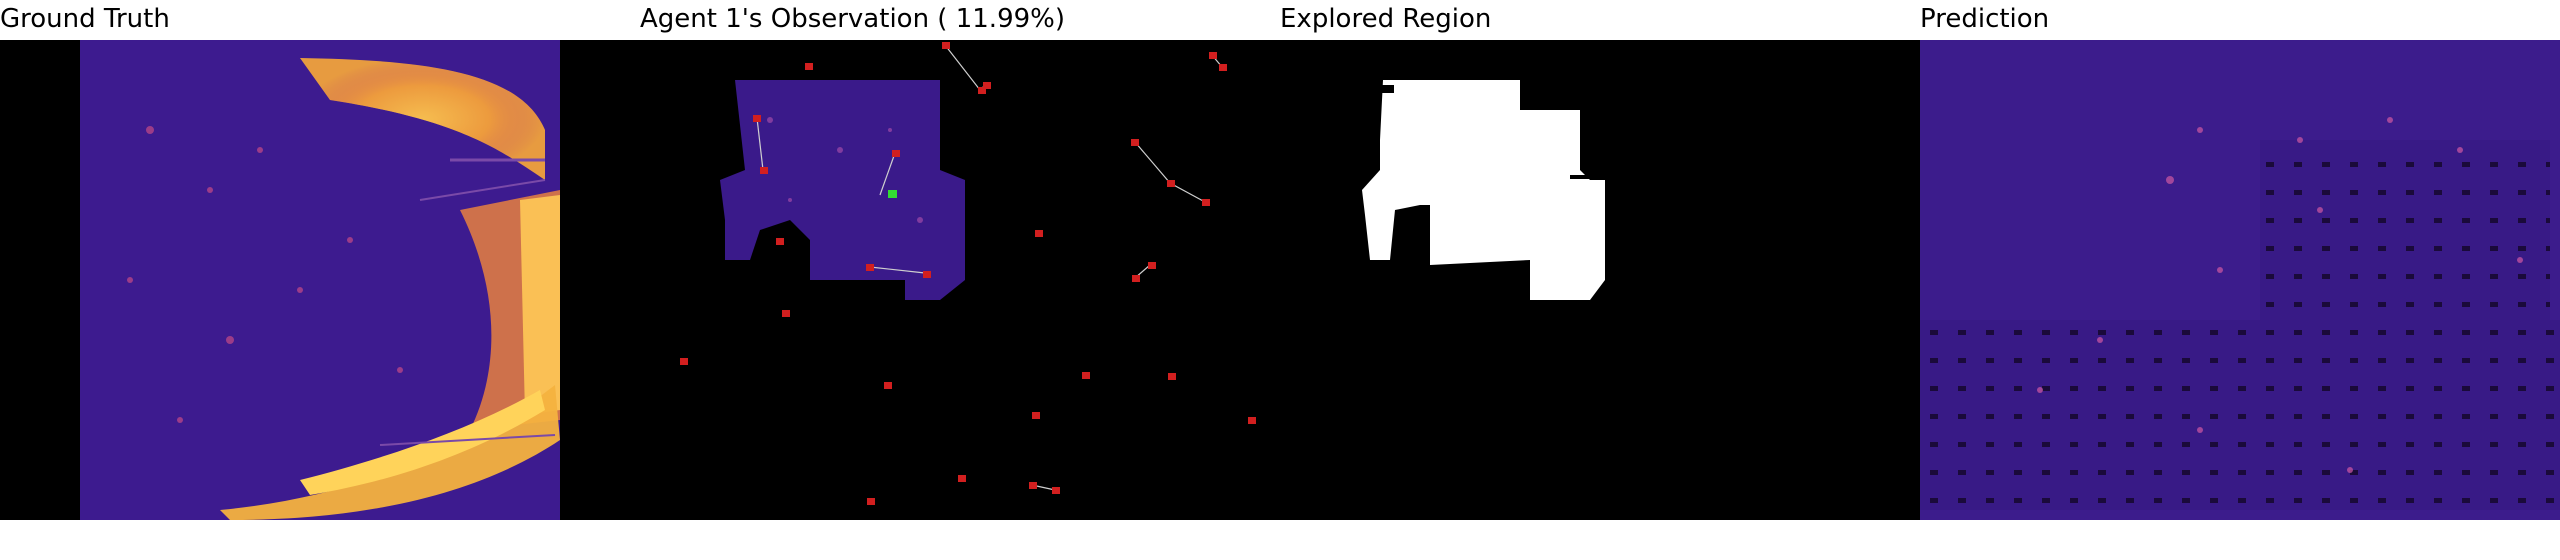  What do you see at coordinates (892, 194) in the screenshot?
I see `active-agent-marker` at bounding box center [892, 194].